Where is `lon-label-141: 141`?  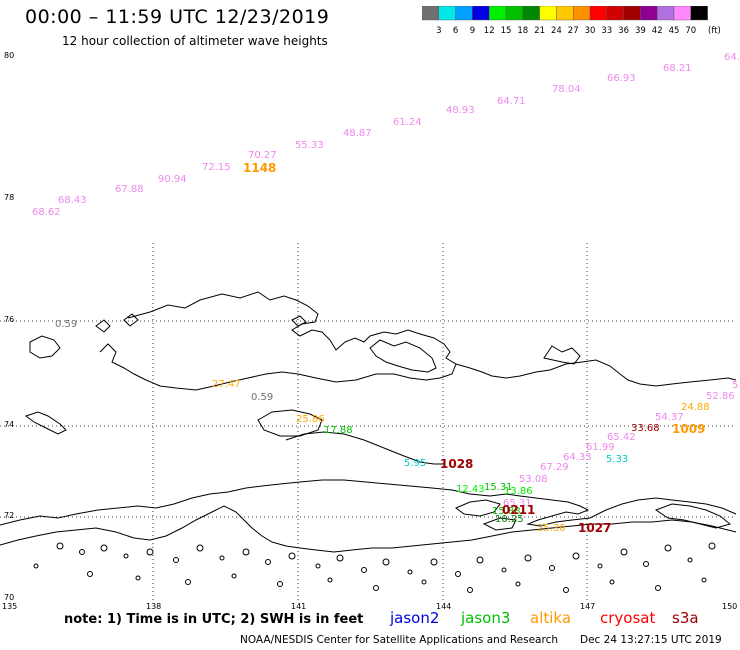
lon-label-141: 141 is located at coordinates (298, 606).